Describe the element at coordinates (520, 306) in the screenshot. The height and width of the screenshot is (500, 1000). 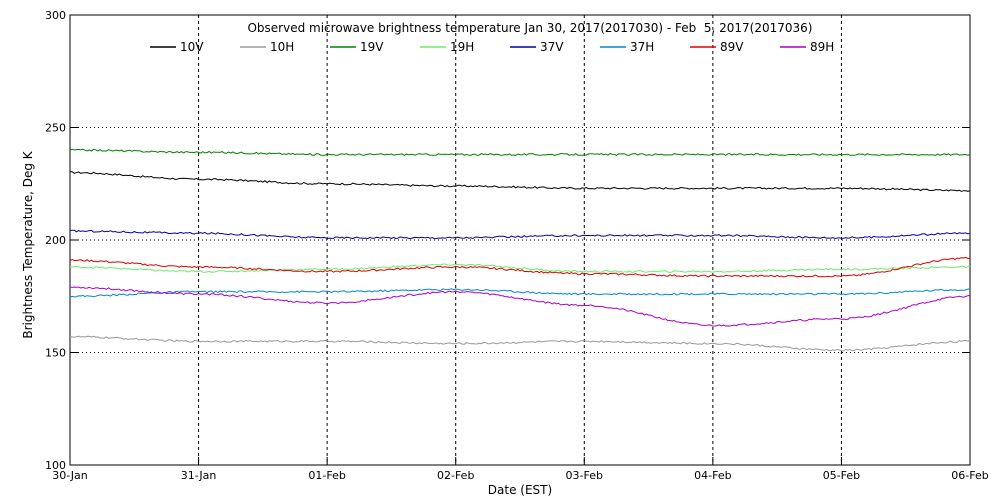
I see `series-line-89h` at that location.